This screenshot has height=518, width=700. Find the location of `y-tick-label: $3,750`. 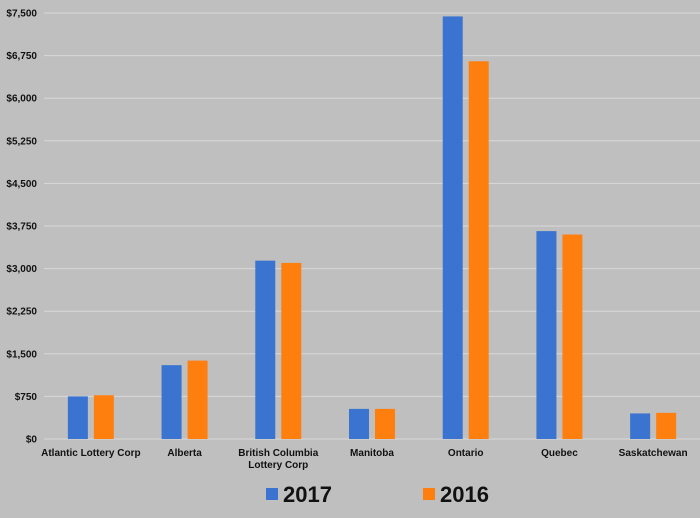

y-tick-label: $3,750 is located at coordinates (21, 227).